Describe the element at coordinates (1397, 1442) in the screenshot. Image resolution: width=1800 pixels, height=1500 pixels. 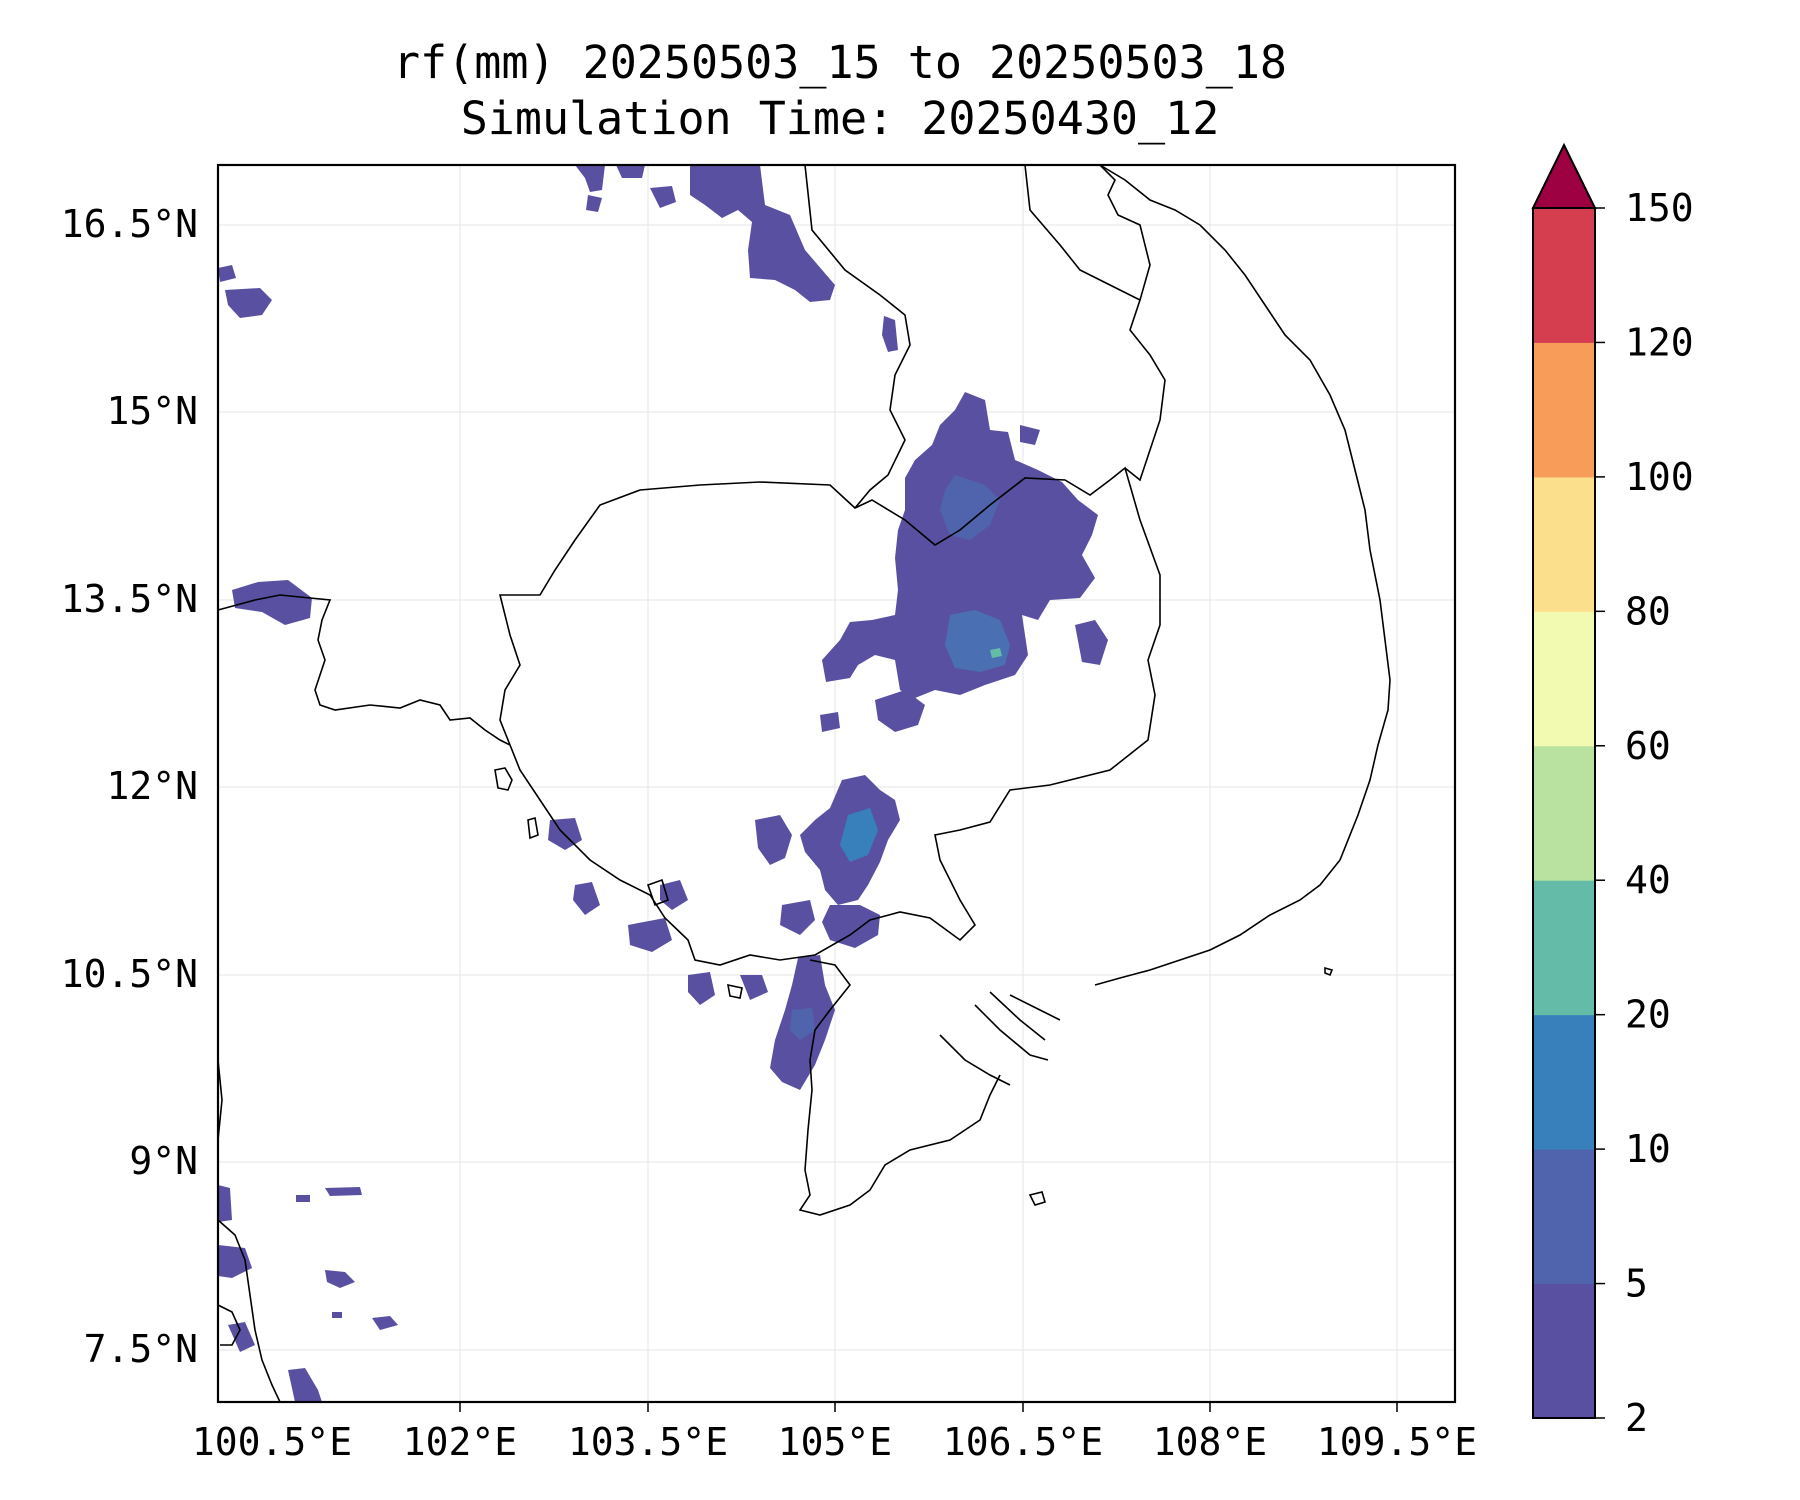
I see `x-tick-label: 109.5°E` at that location.